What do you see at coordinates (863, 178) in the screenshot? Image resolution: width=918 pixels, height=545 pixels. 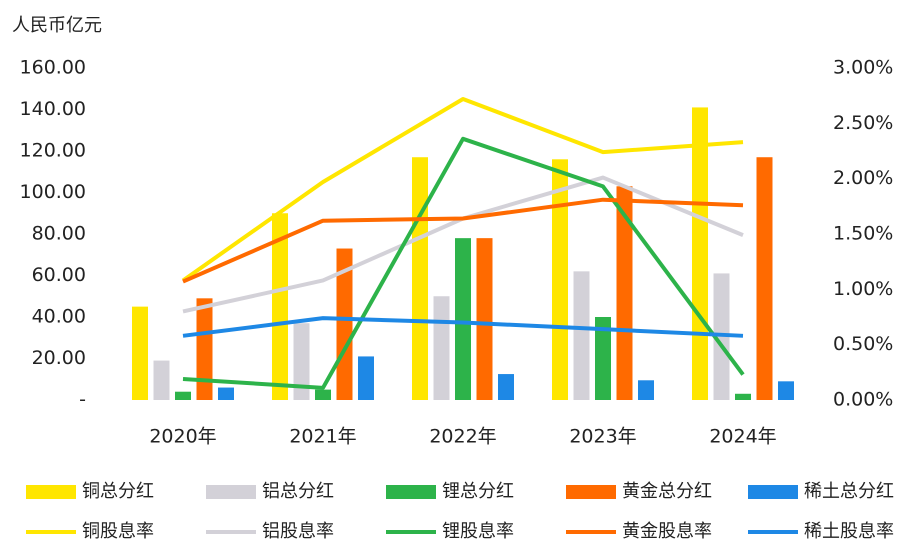 I see `y2-tick-label: 2.00%` at bounding box center [863, 178].